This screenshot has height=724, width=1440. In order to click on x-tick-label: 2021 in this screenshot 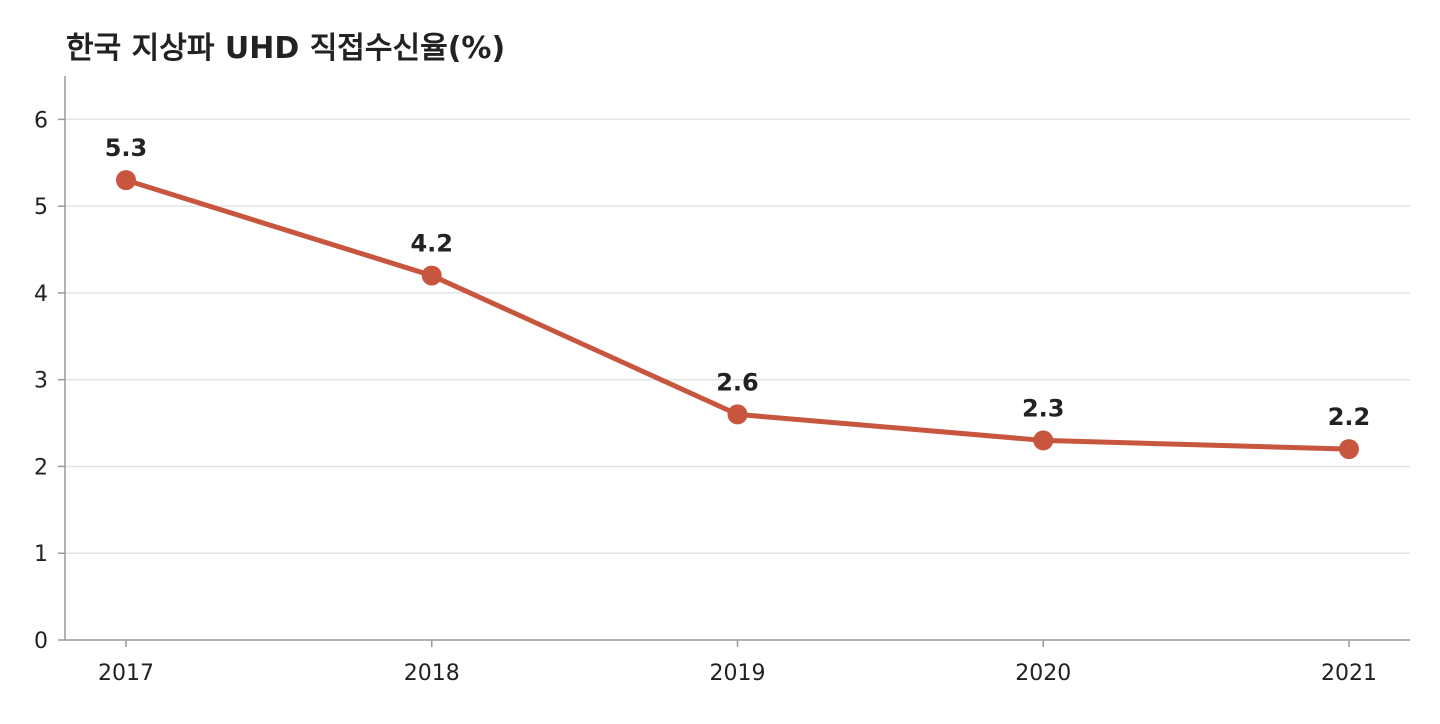, I will do `click(1349, 673)`.